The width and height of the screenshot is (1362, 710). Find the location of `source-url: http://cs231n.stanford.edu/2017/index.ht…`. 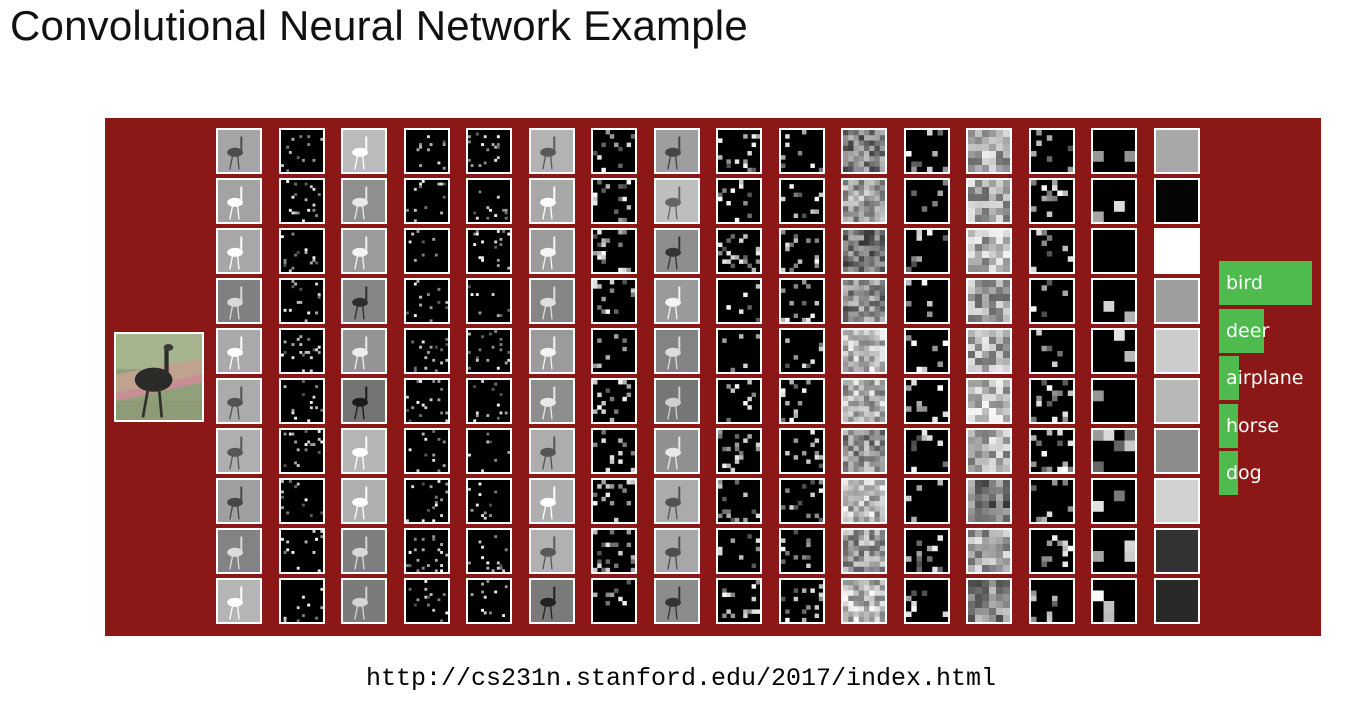

source-url: http://cs231n.stanford.edu/2017/index.ht… is located at coordinates (681, 678).